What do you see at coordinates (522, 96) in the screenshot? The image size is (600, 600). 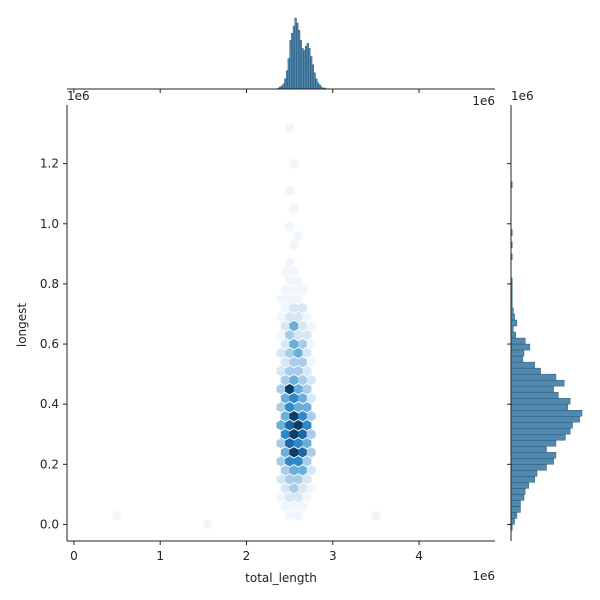 I see `y-offset-label-right: 1e6` at bounding box center [522, 96].